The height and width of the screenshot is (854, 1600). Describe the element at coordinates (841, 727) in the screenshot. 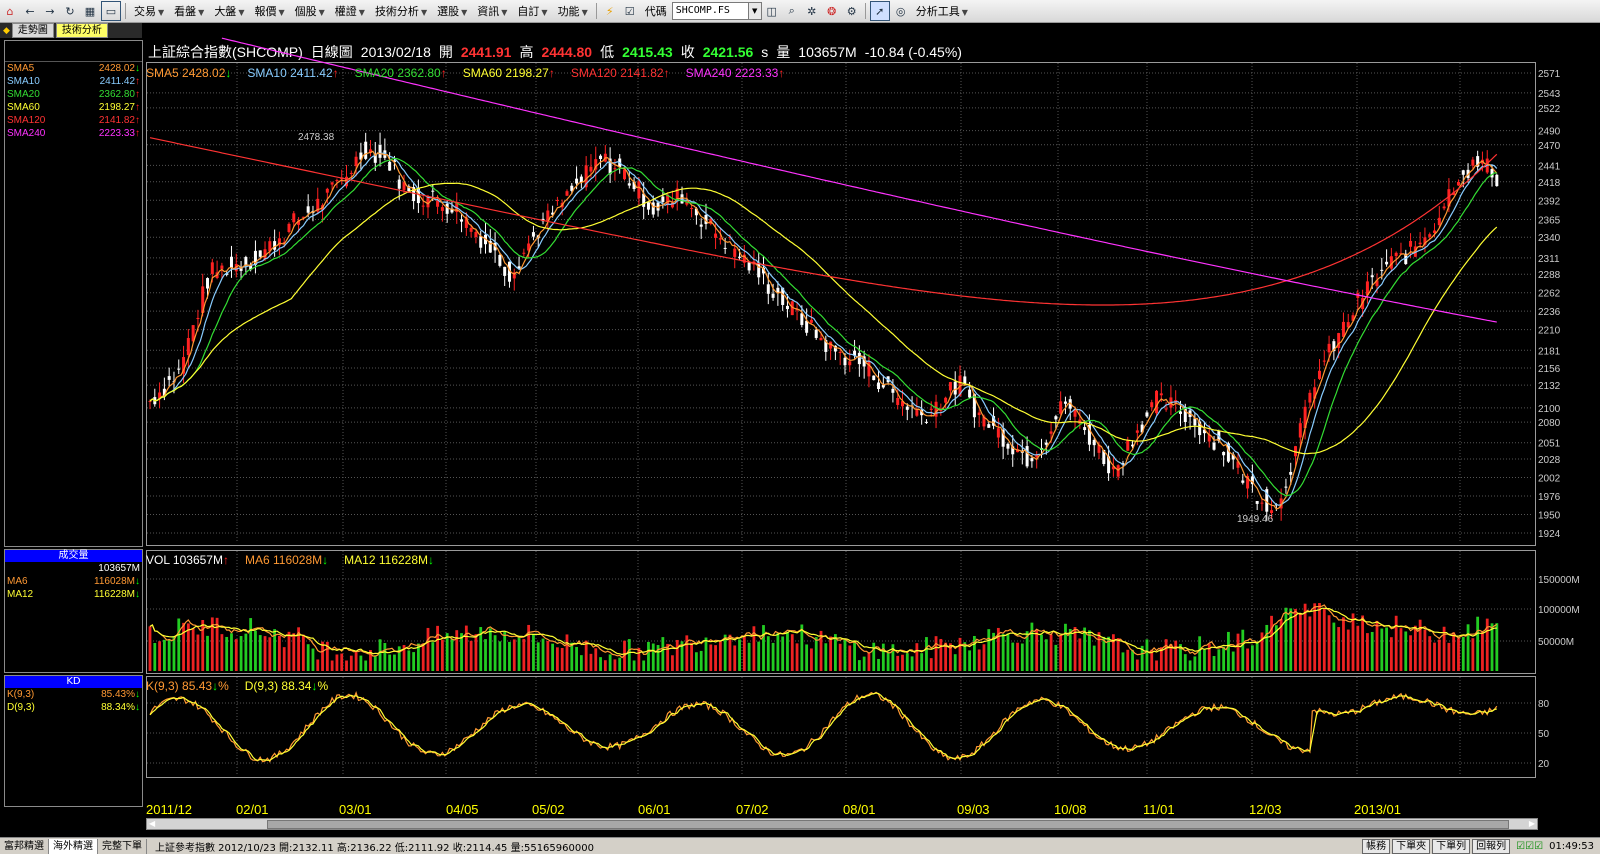

I see `kd-pane` at that location.